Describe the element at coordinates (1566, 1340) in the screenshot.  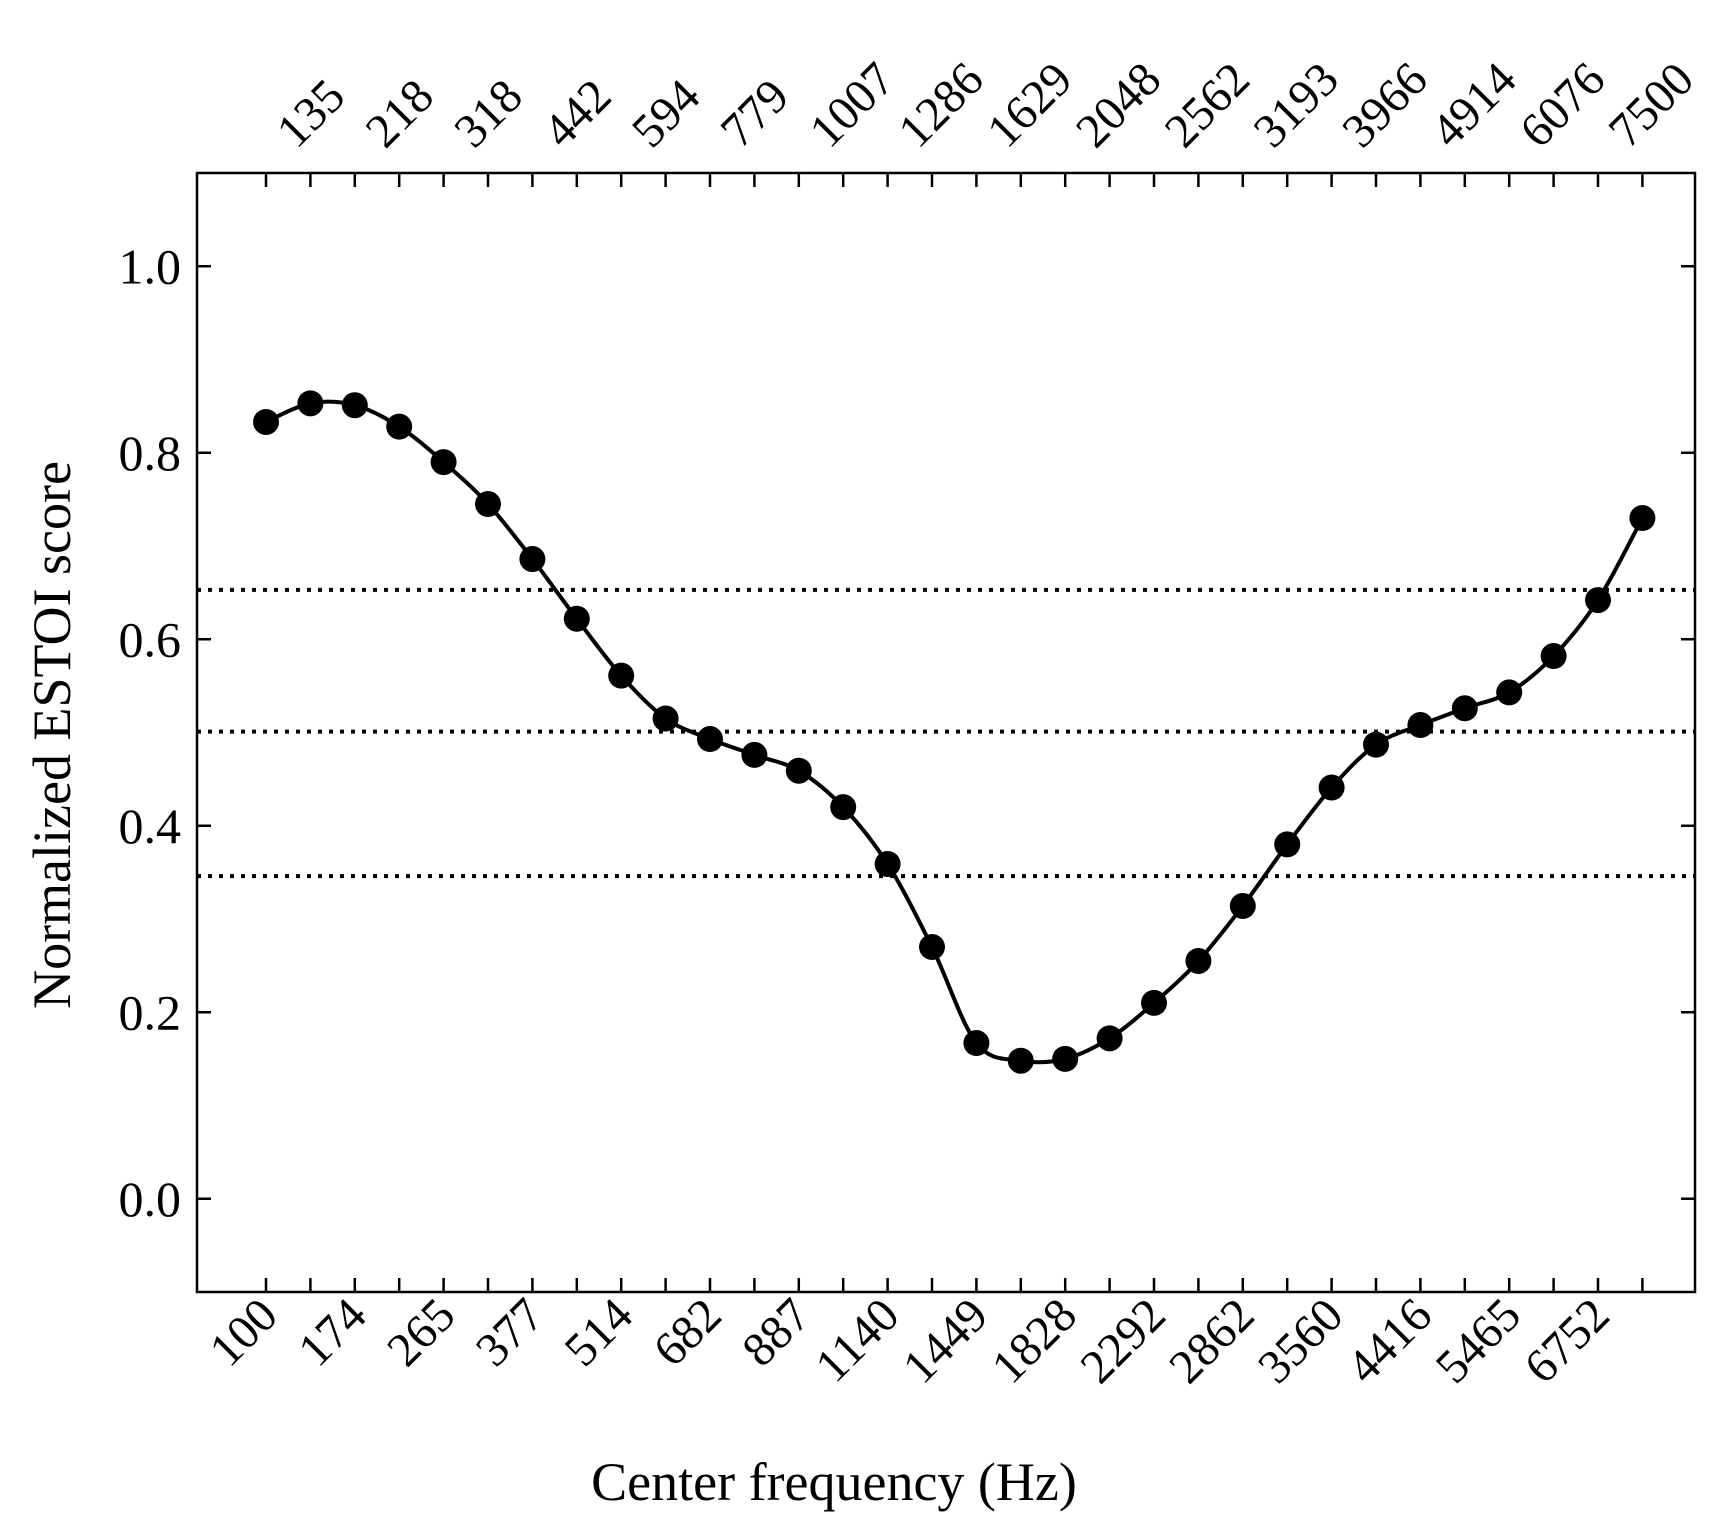
I see `x-tick-label-bottom: 6752` at that location.